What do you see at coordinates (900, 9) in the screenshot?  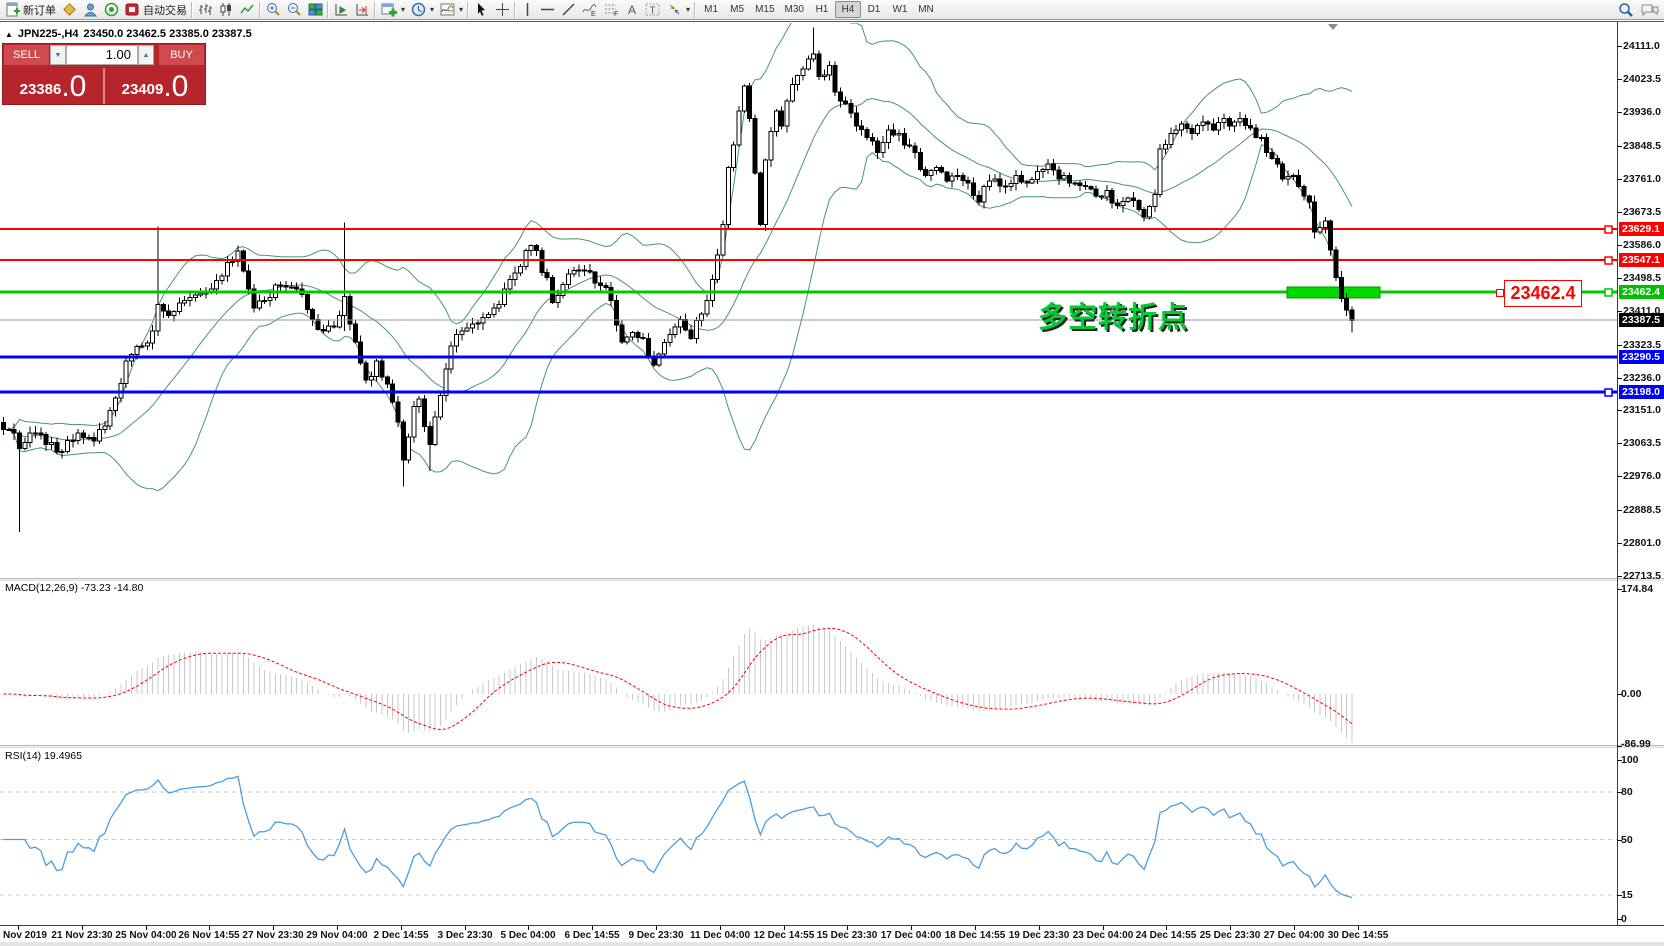 I see `timeframe-button-w1: W1` at bounding box center [900, 9].